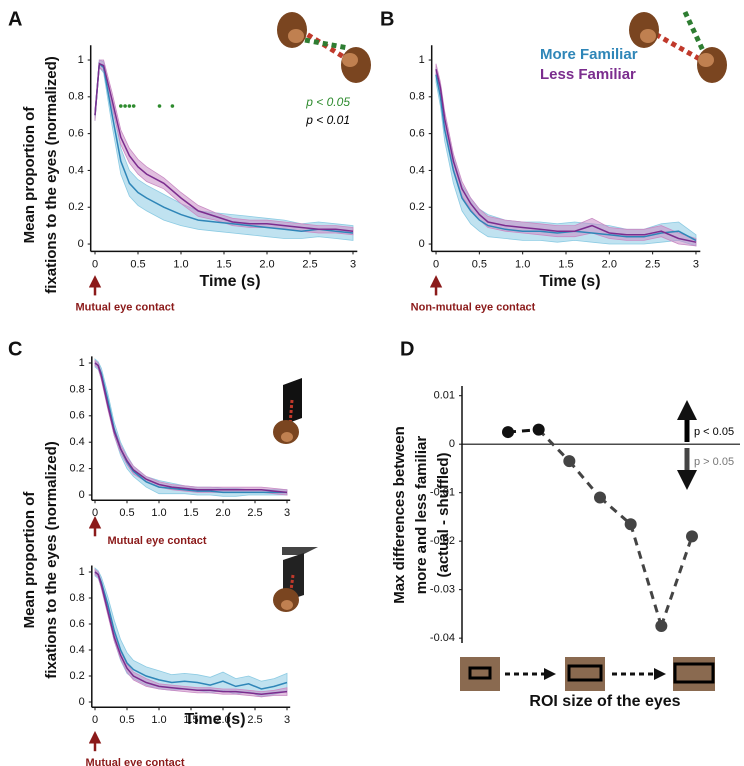 This screenshot has height=766, width=744. I want to click on legend-label: More Familiar, so click(589, 54).